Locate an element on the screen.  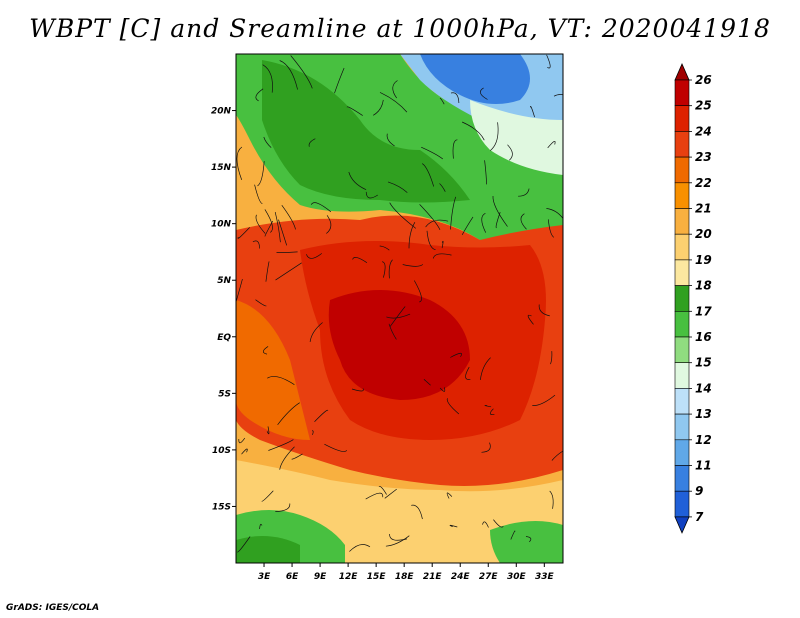
colorbar-min-arrow is located at coordinates (682, 525).